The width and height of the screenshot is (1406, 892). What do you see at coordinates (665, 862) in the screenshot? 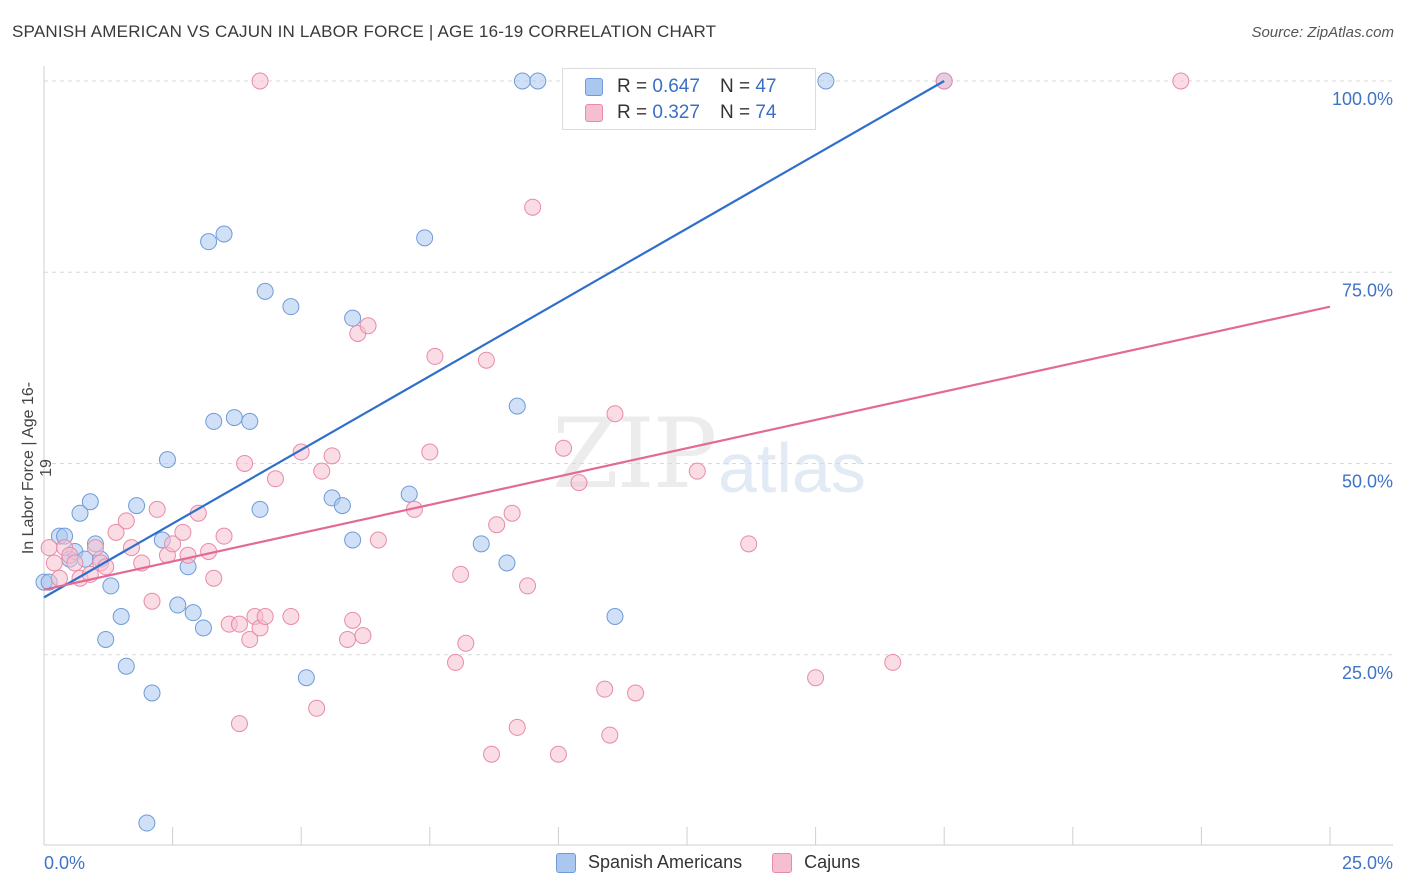
I see `legend-label: Spanish Americans` at bounding box center [665, 862].